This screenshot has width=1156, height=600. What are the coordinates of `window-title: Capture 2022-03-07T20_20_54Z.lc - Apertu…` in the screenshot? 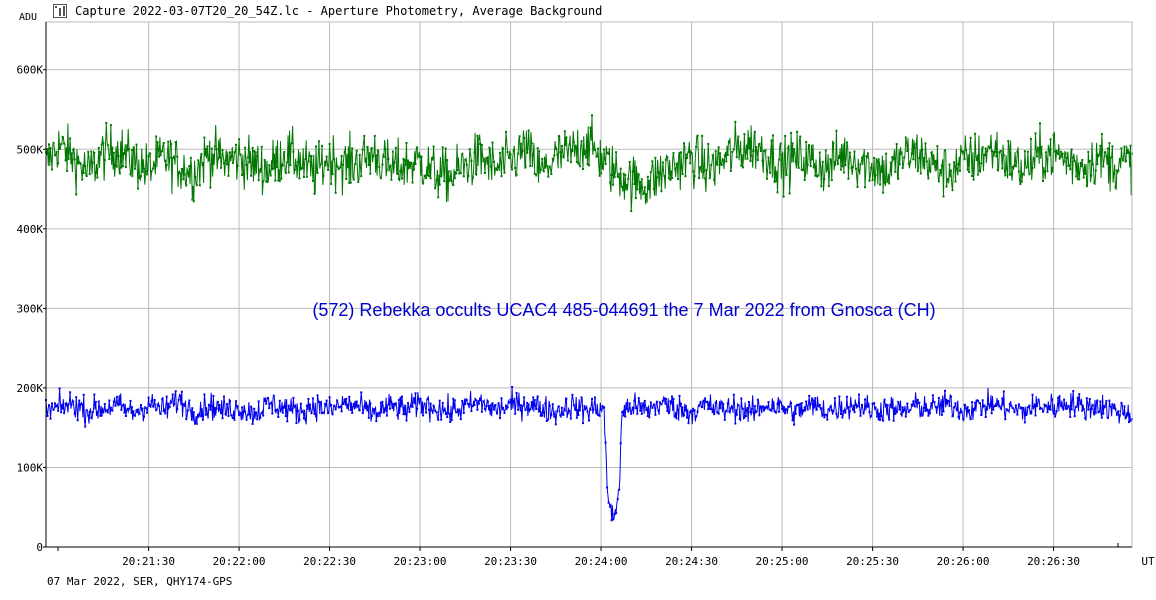 It's located at (339, 11).